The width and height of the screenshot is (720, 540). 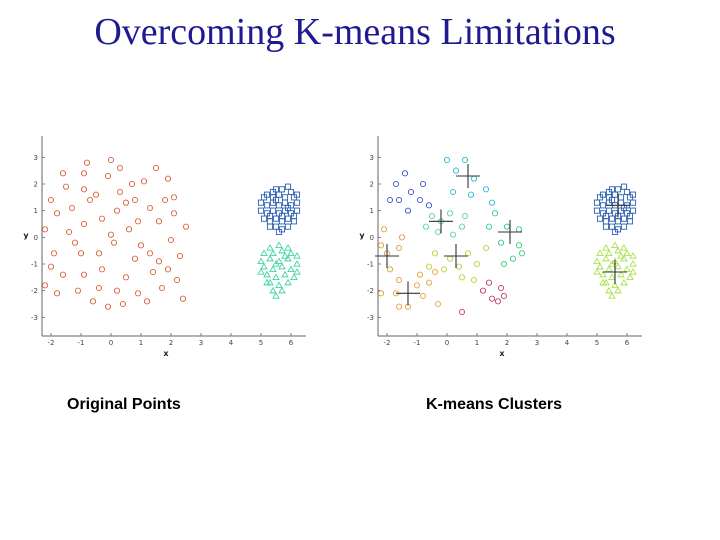 What do you see at coordinates (537, 343) in the screenshot?
I see `x-tick-label: 3` at bounding box center [537, 343].